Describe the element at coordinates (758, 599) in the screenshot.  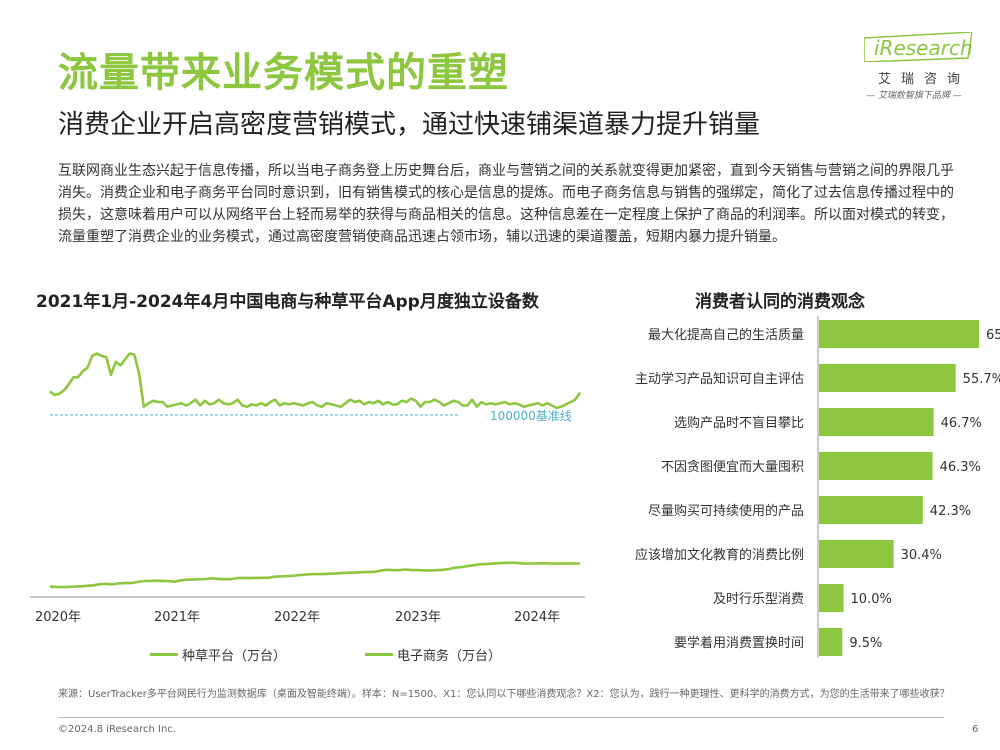
I see `bar-category-label: 及时行乐型消费` at that location.